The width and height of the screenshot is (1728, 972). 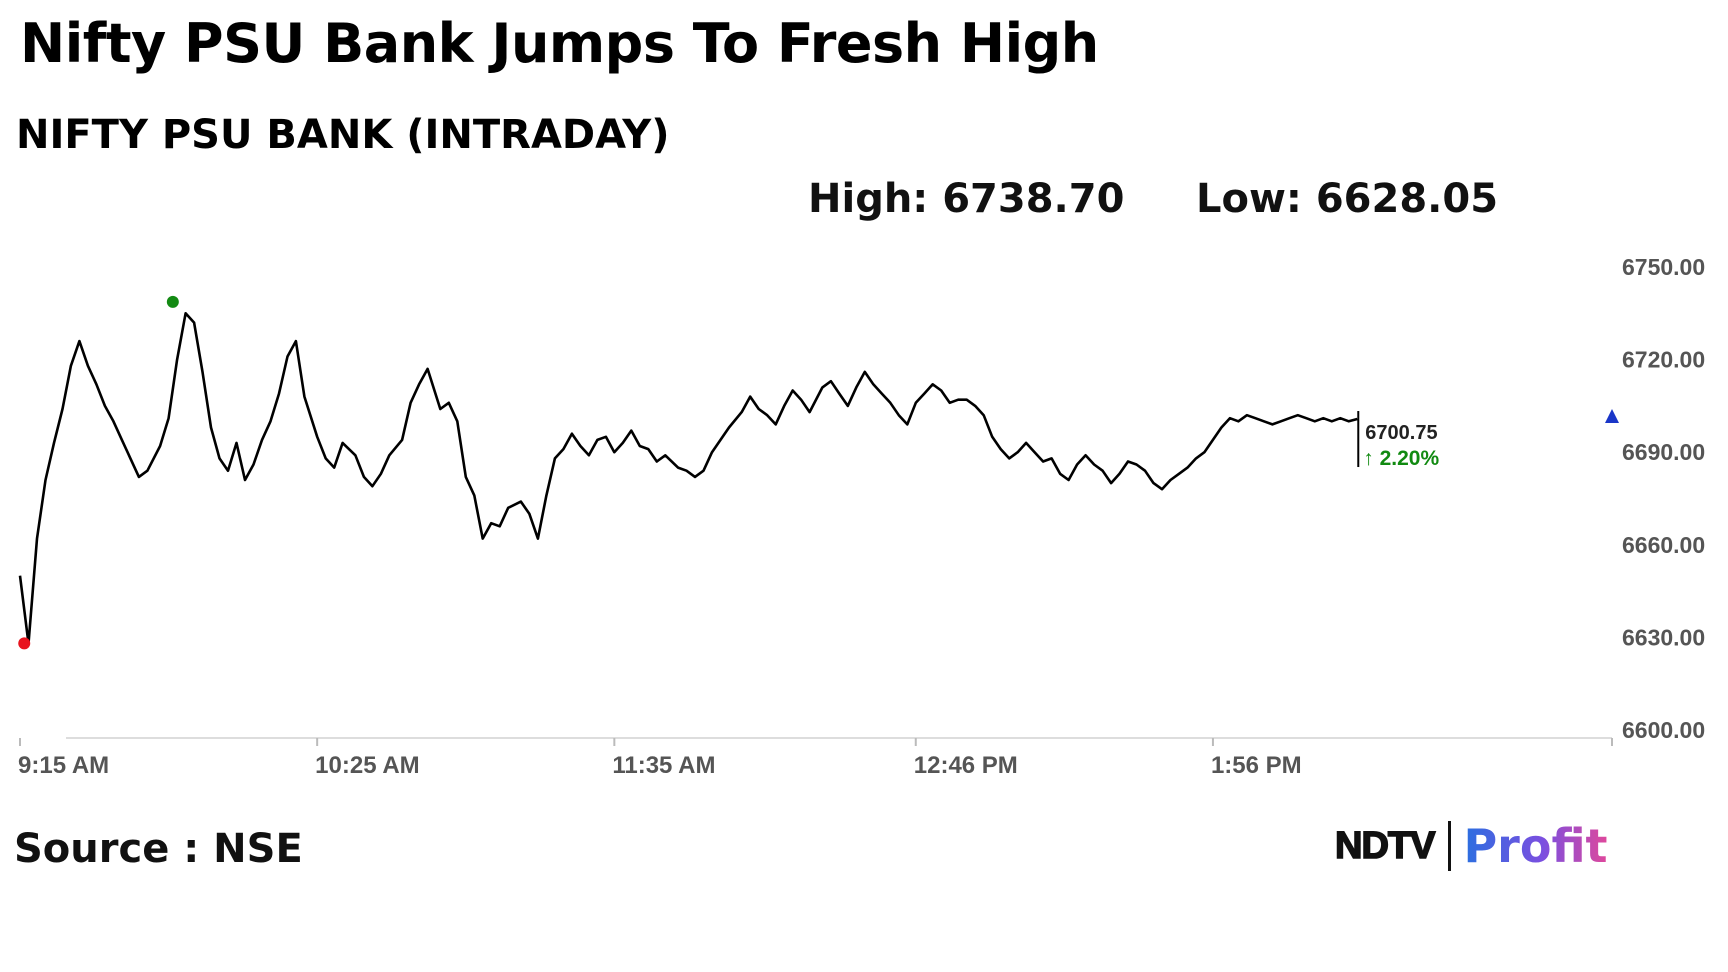 I want to click on last-value-label: 6700.75, so click(x=1401, y=433).